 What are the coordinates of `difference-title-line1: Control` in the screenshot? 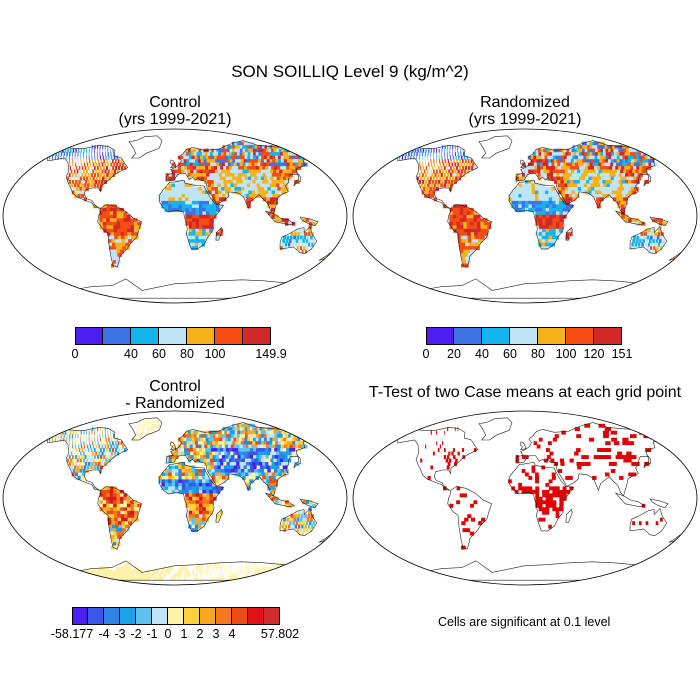 It's located at (175, 386).